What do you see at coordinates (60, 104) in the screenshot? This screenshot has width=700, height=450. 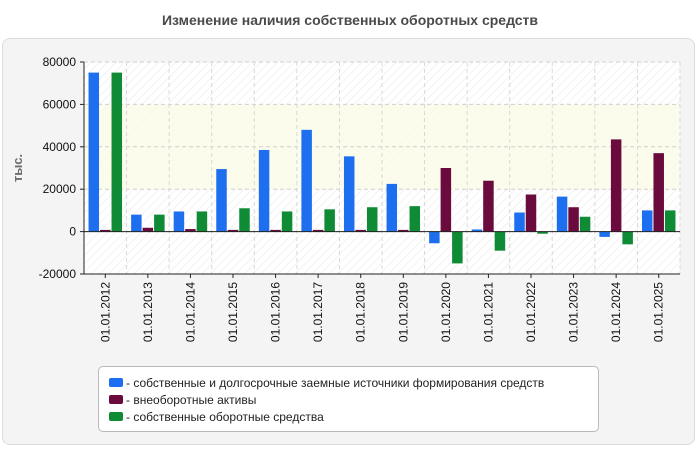 I see `y-tick-label: 60000` at bounding box center [60, 104].